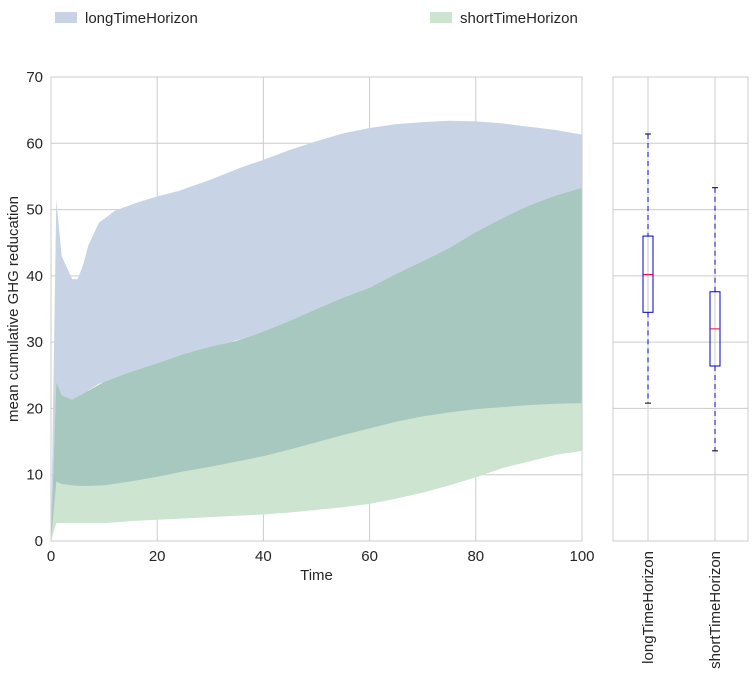  Describe the element at coordinates (316, 575) in the screenshot. I see `x-axis-label: Time` at that location.